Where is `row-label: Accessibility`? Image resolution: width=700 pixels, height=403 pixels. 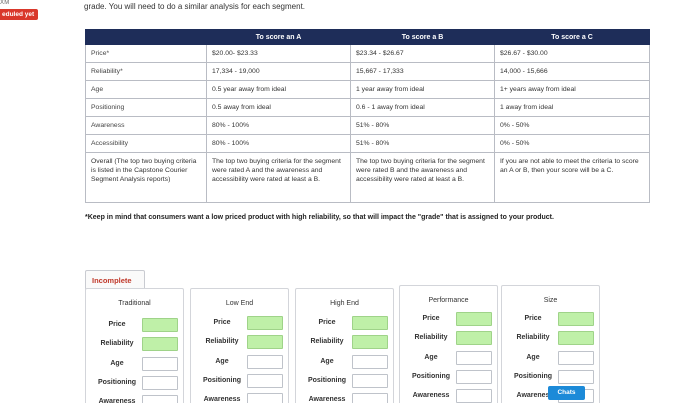 row-label: Accessibility is located at coordinates (146, 143).